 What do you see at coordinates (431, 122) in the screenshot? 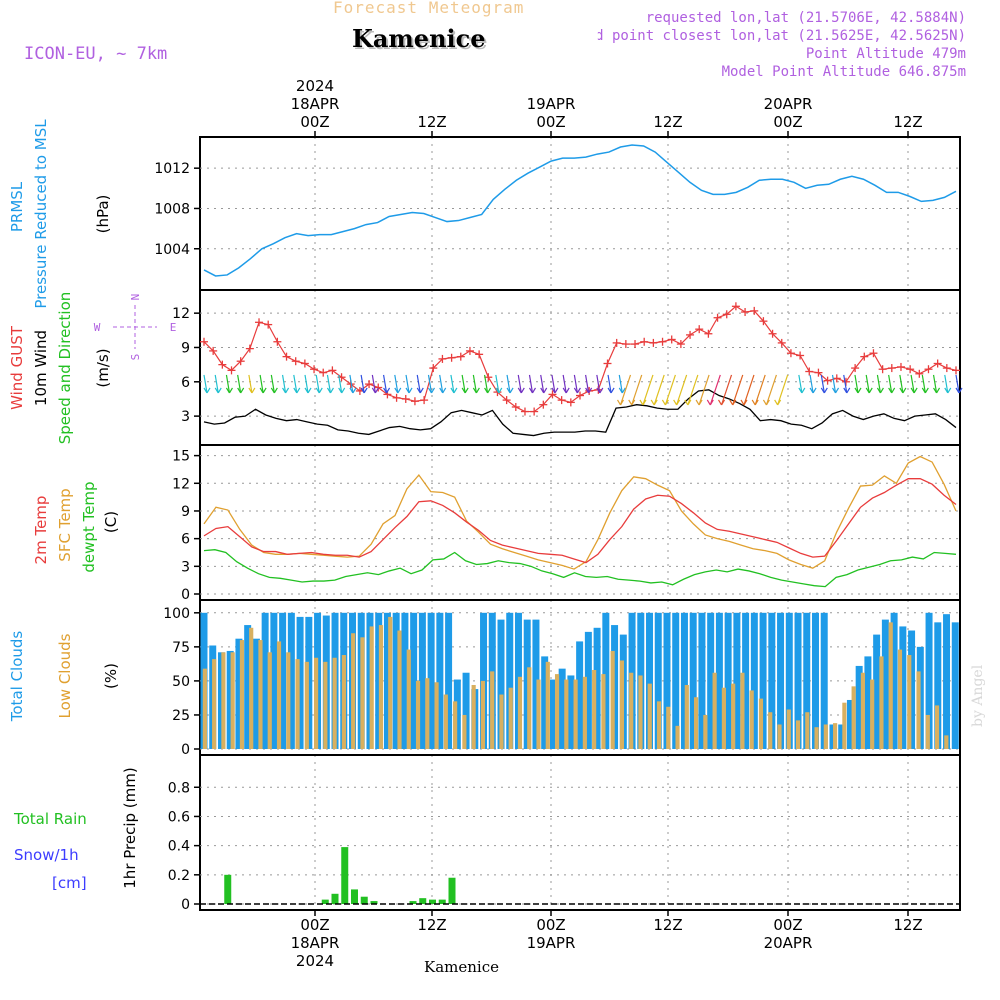
I see `top-axis-time: 12Z` at bounding box center [431, 122].